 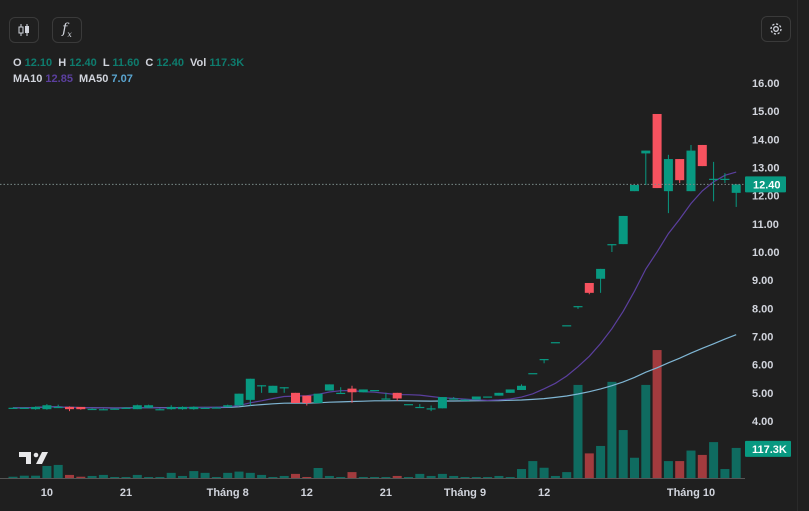 I want to click on chart-type-button, so click(x=24, y=30).